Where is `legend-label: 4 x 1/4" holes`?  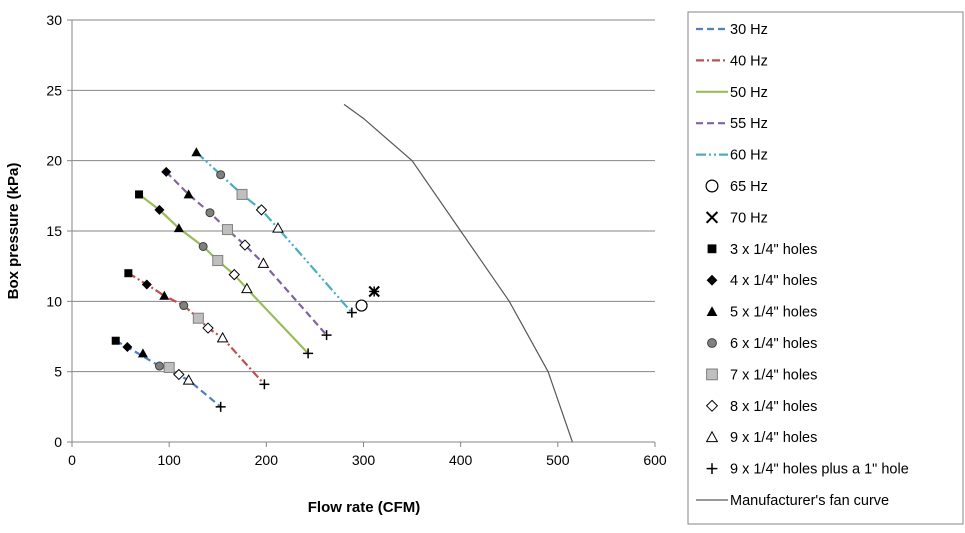 legend-label: 4 x 1/4" holes is located at coordinates (773, 281).